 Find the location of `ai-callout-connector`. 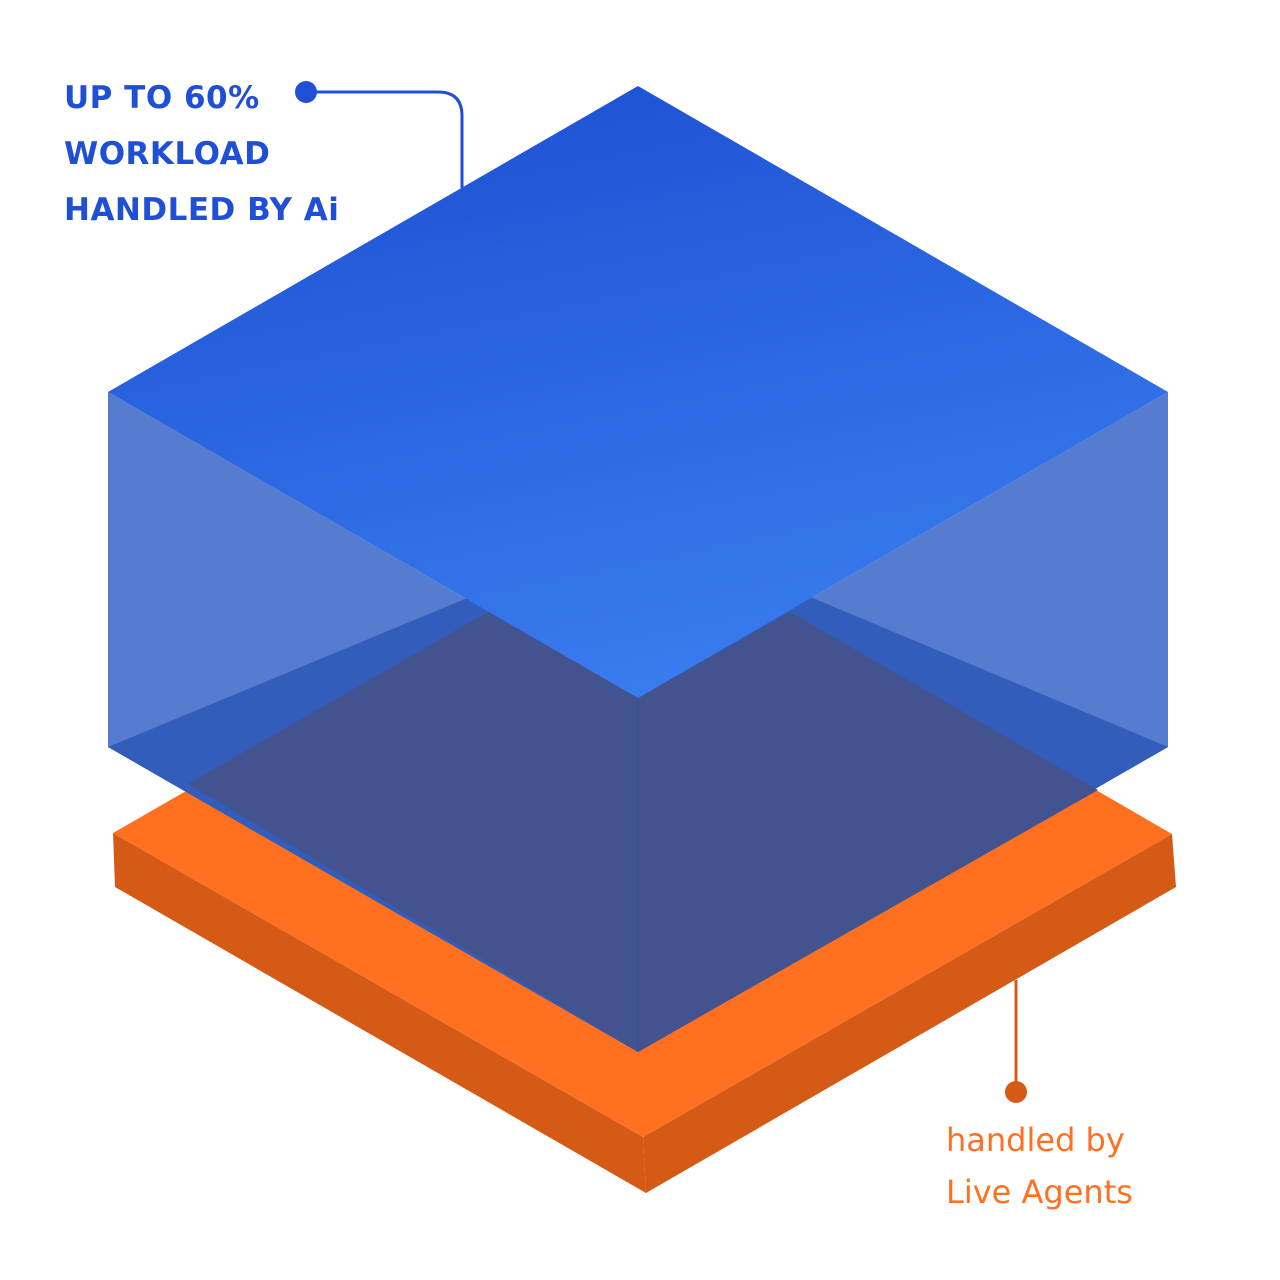

ai-callout-connector is located at coordinates (379, 134).